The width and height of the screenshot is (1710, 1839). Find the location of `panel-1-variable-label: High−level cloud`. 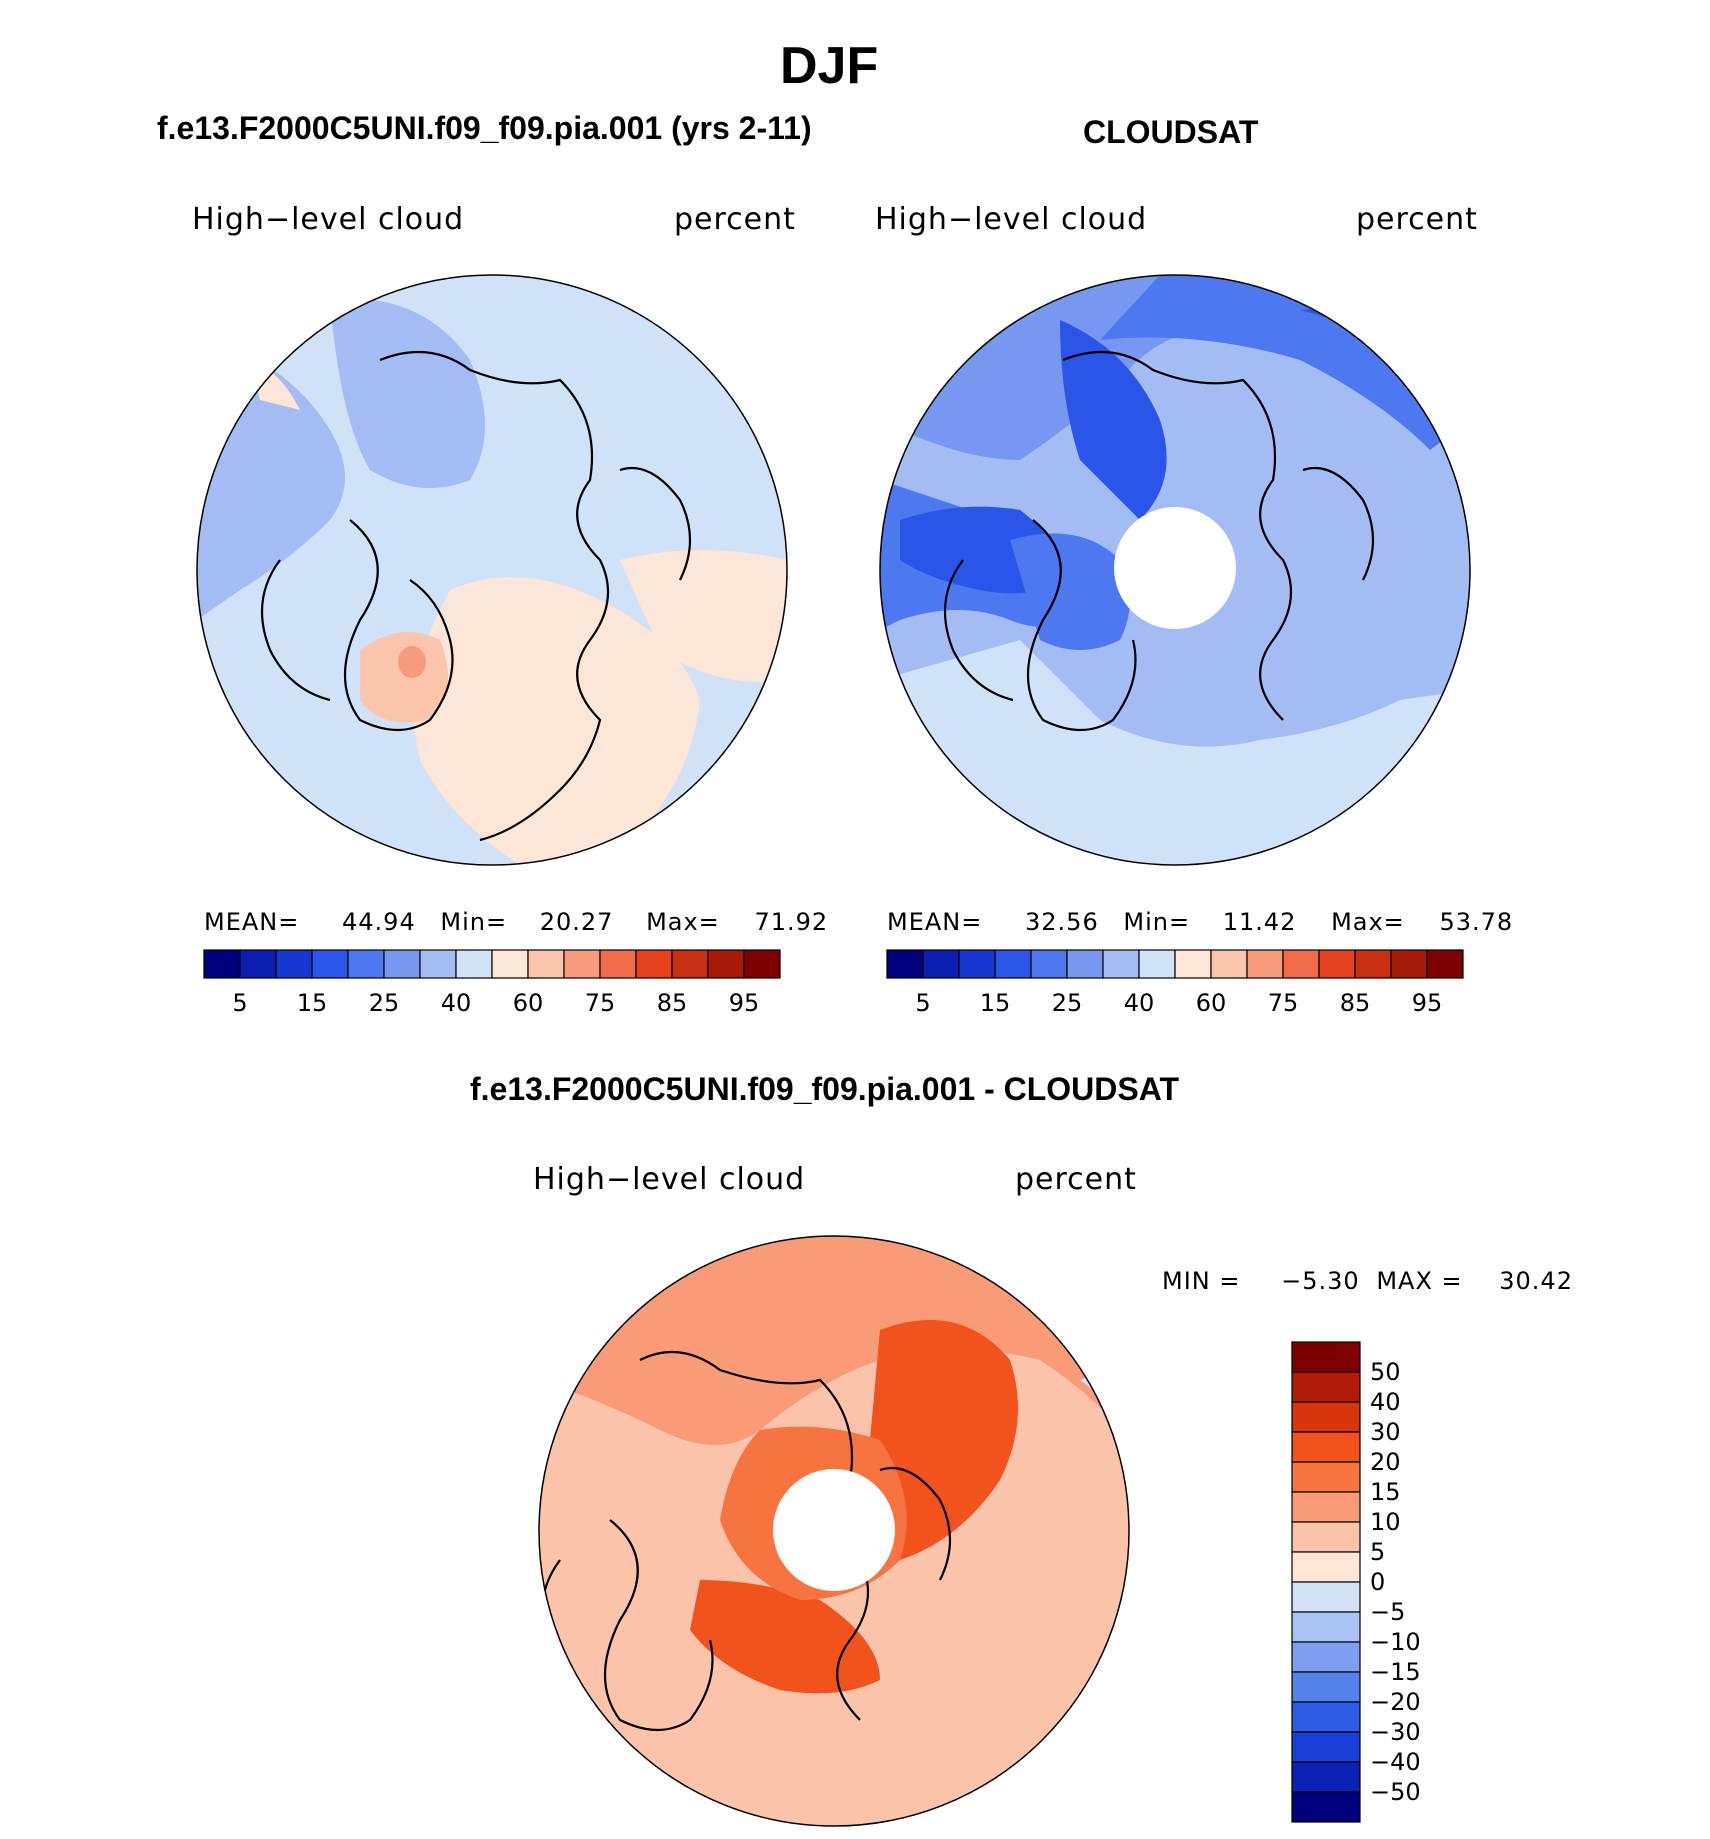

panel-1-variable-label: High−level cloud is located at coordinates (328, 219).